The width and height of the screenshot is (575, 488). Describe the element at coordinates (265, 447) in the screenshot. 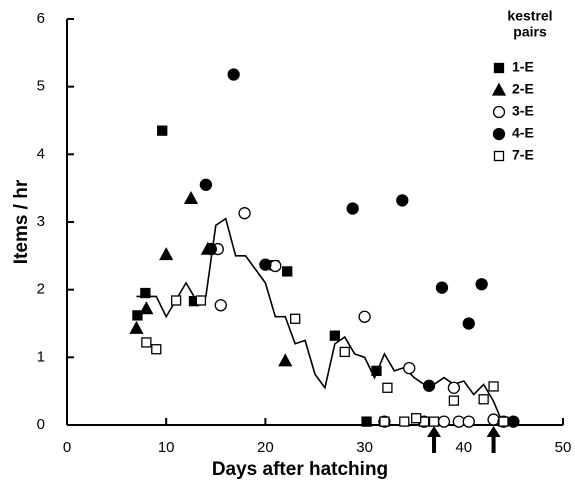

I see `x-tick-label: 20` at that location.